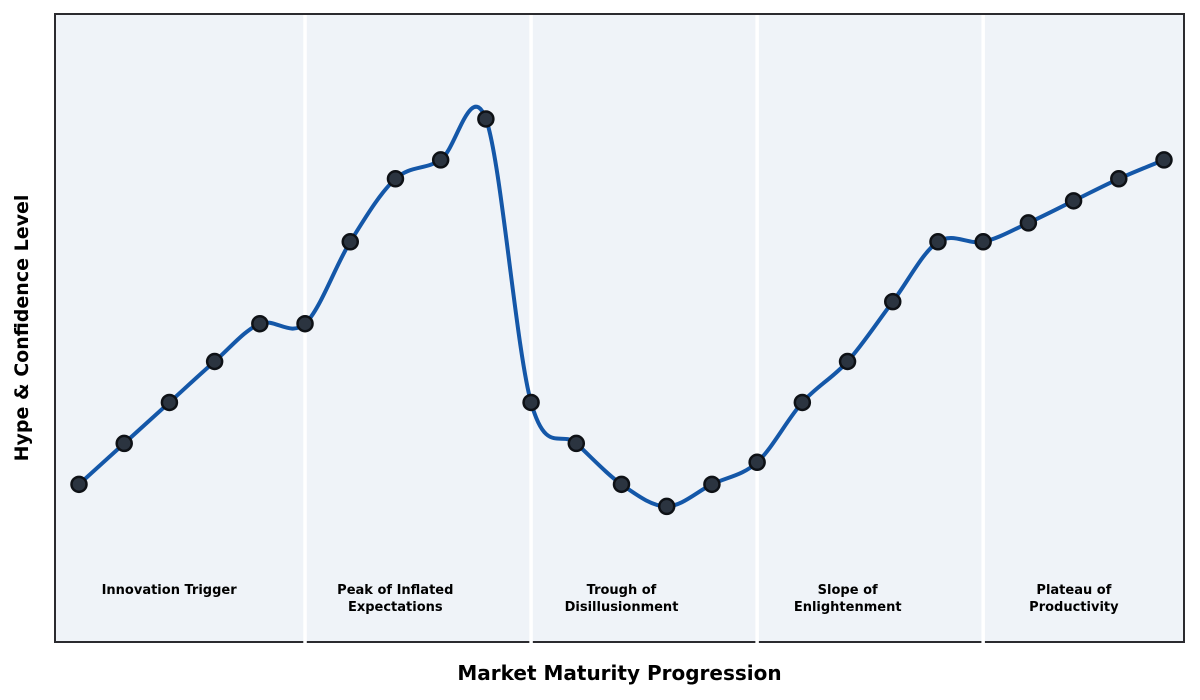 The width and height of the screenshot is (1200, 700). I want to click on phase-label-line: Expectations, so click(395, 607).